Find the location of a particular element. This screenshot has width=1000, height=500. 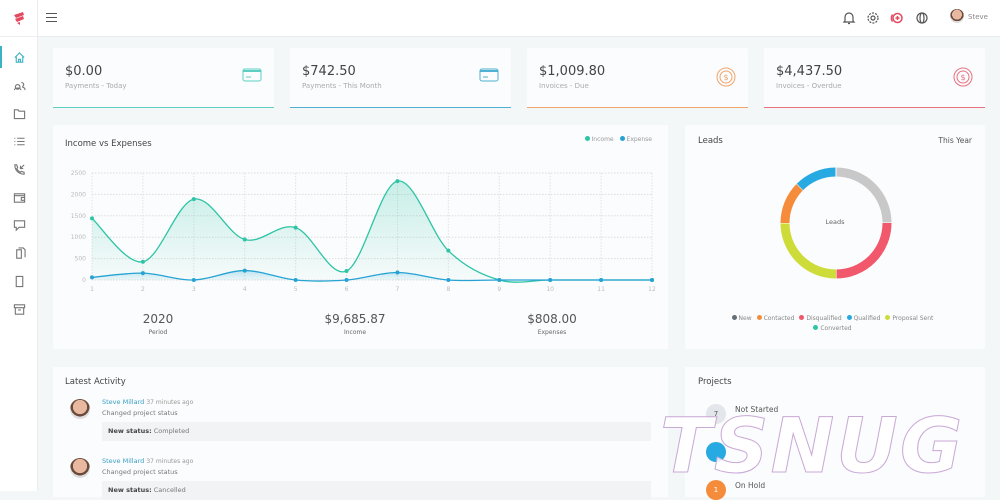

sidebar-item-list is located at coordinates (19, 141).